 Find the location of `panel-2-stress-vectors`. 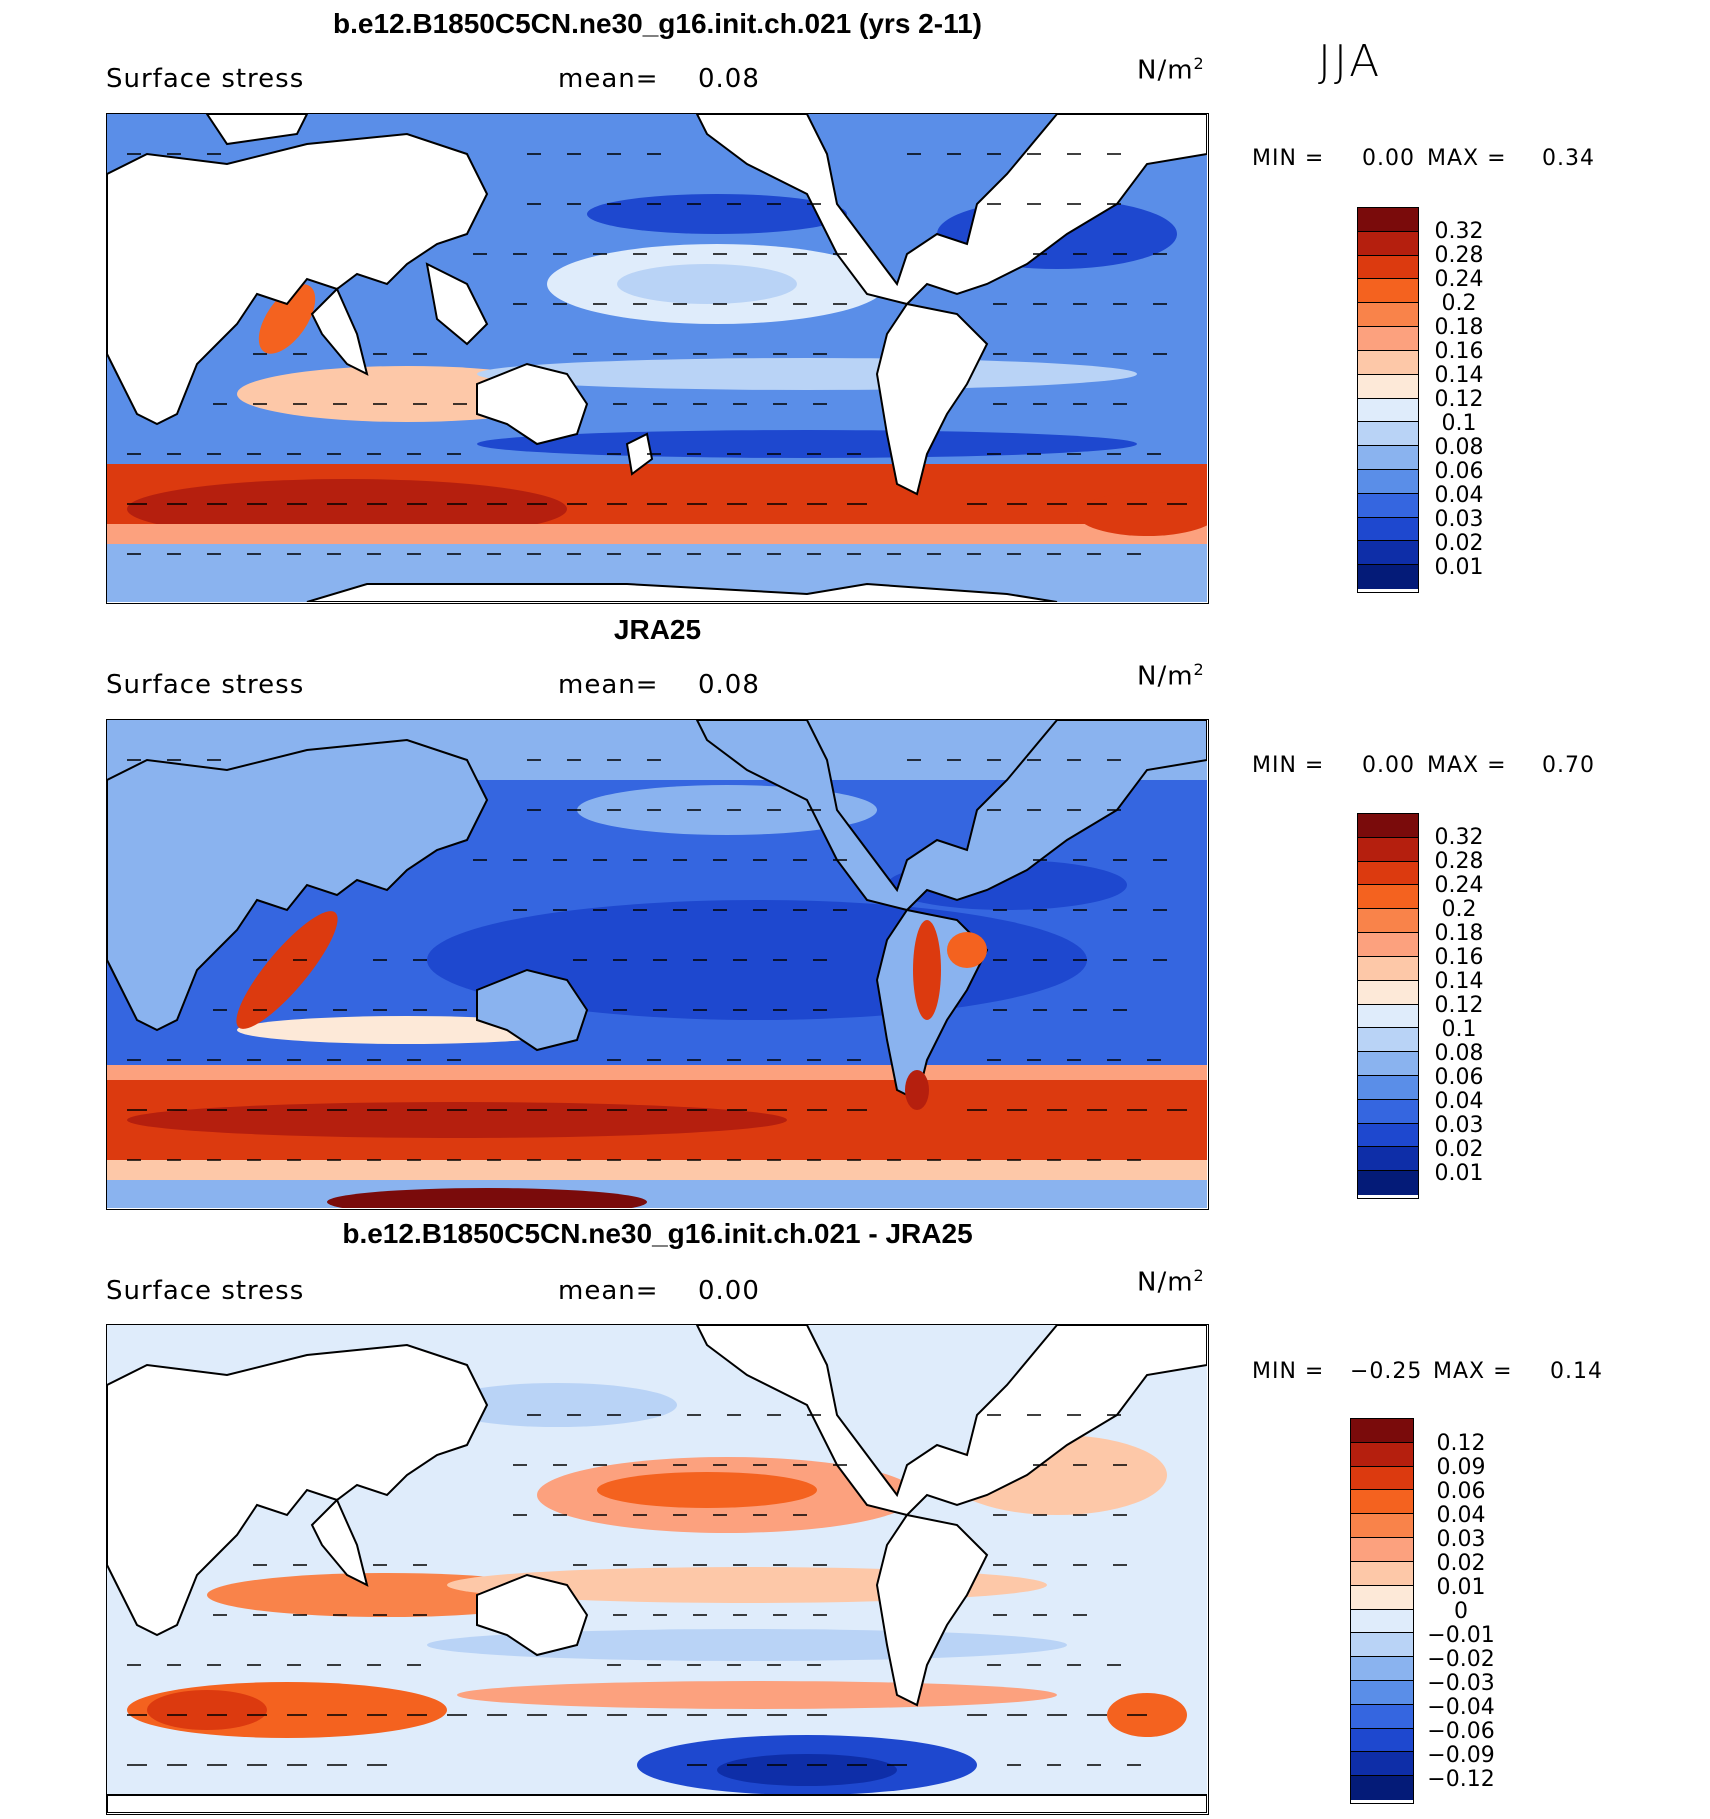

panel-2-stress-vectors is located at coordinates (657, 960).